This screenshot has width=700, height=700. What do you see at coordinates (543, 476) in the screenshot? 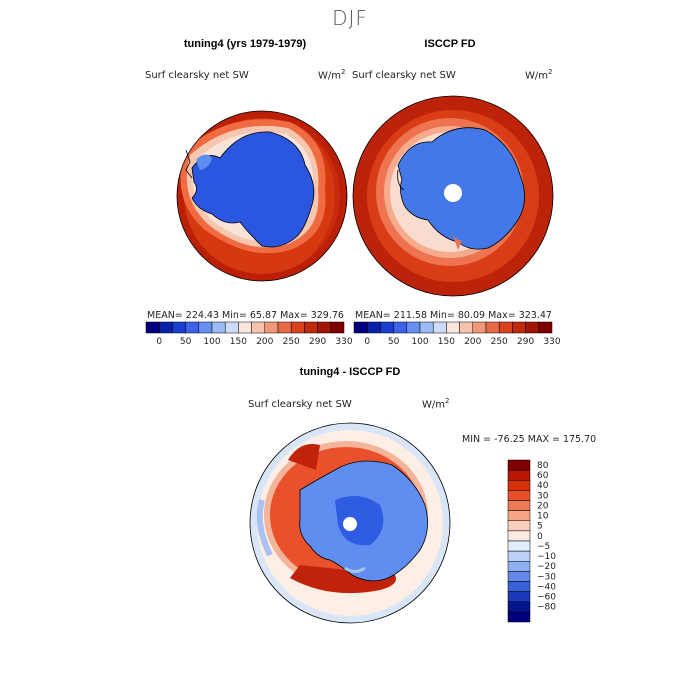
I see `colorbar-tick-label: 60` at bounding box center [543, 476].